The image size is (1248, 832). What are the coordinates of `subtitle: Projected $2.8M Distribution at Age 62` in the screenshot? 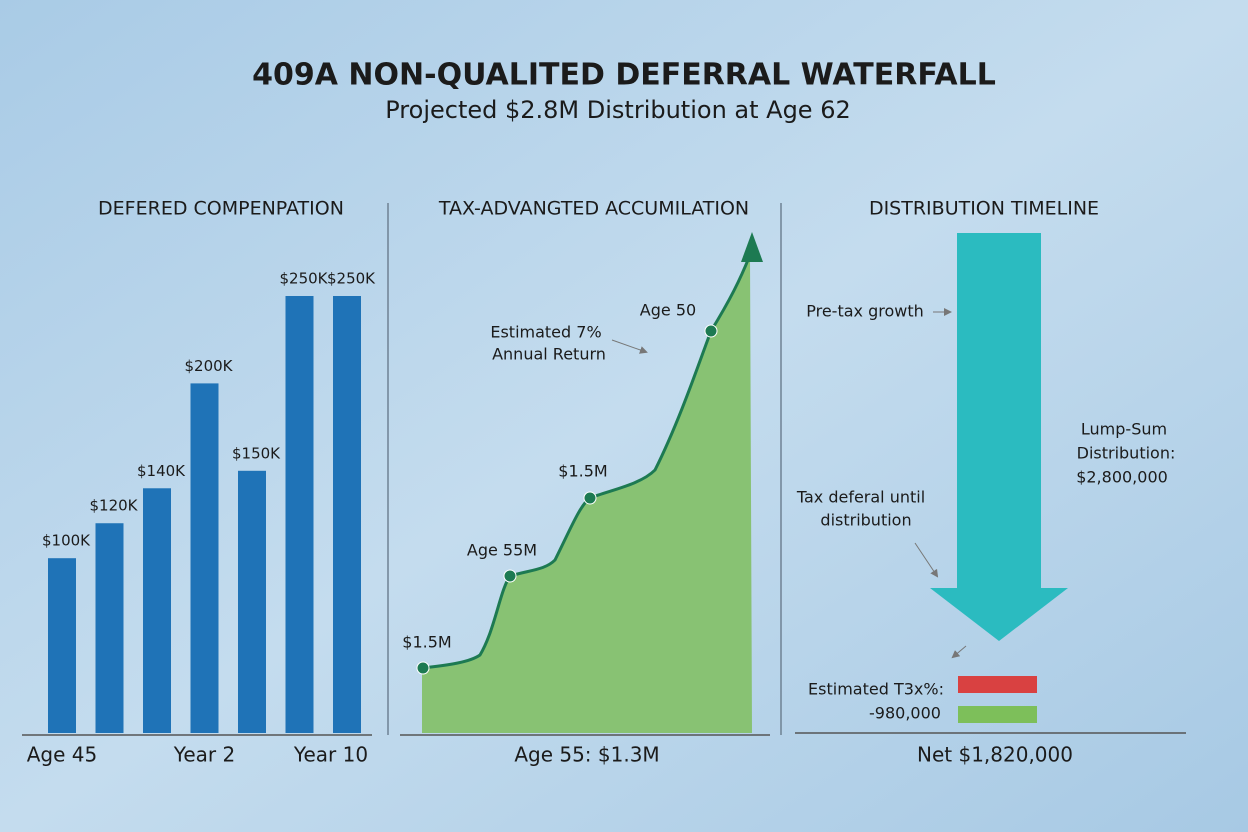 It's located at (618, 110).